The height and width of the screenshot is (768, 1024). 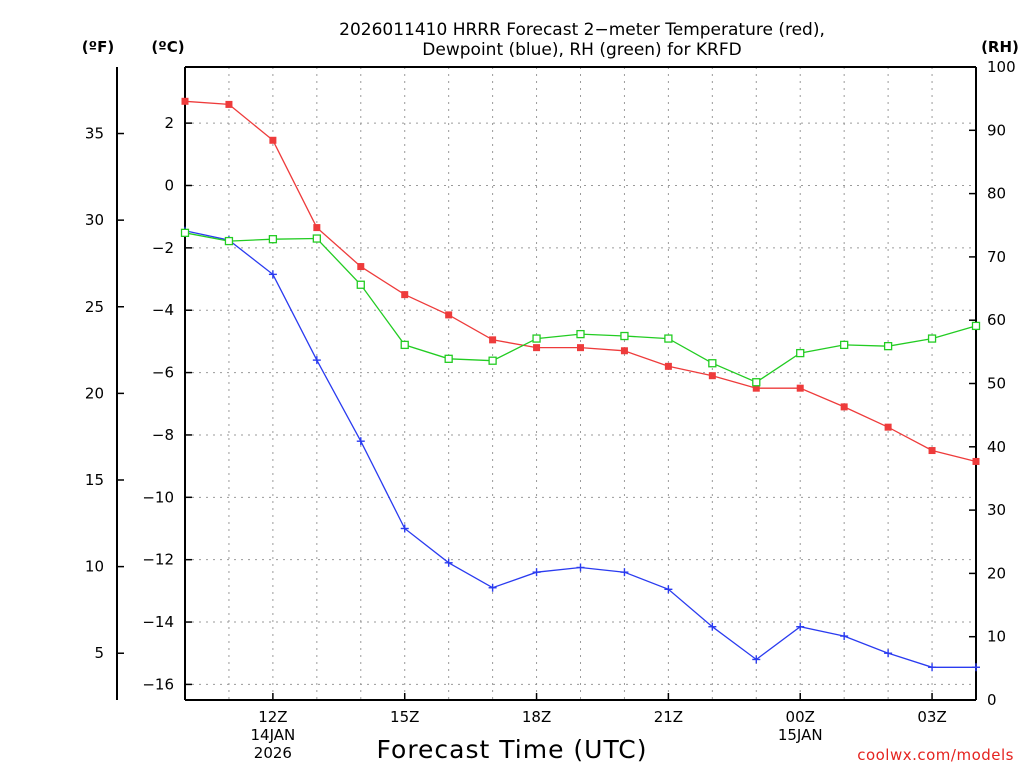 I want to click on rh-tick-label: 60, so click(x=996, y=320).